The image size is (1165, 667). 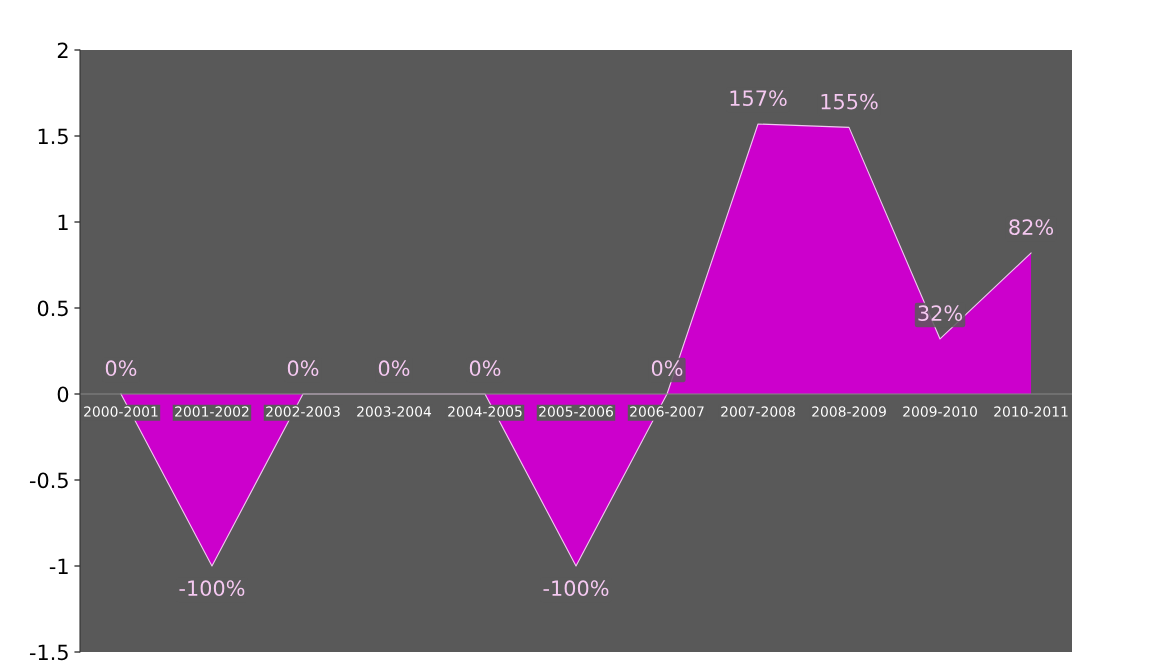 What do you see at coordinates (849, 411) in the screenshot?
I see `x-tick-label: 2008-2009` at bounding box center [849, 411].